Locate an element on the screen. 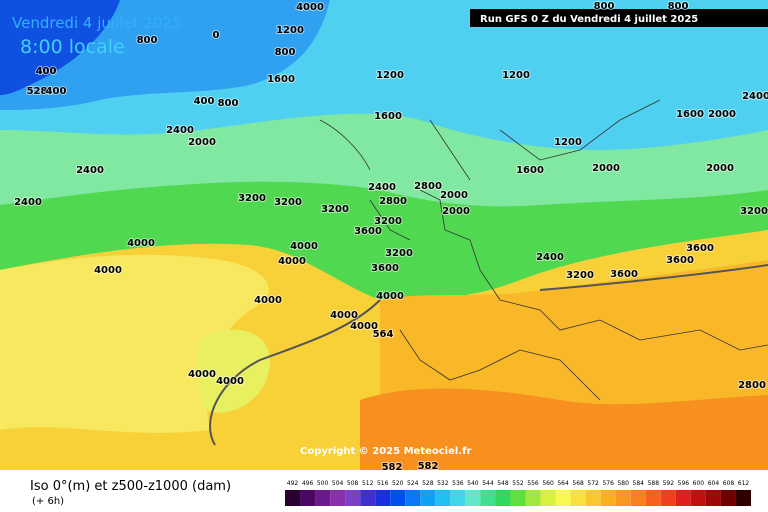 This screenshot has height=512, width=768. run-banner is located at coordinates (619, 18).